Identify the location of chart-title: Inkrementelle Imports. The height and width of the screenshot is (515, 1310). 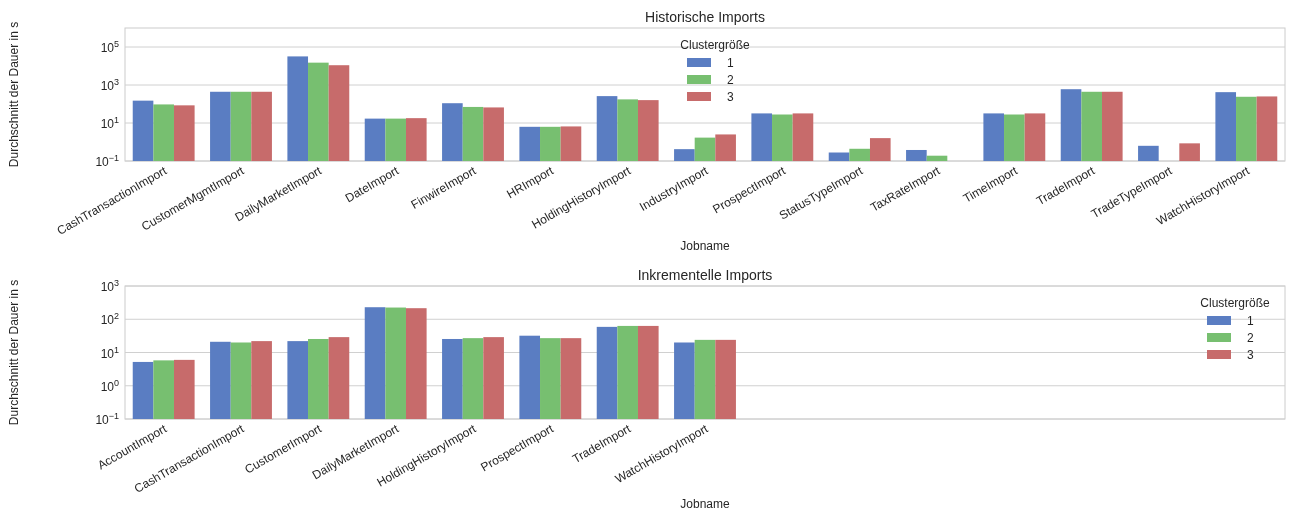
(705, 275).